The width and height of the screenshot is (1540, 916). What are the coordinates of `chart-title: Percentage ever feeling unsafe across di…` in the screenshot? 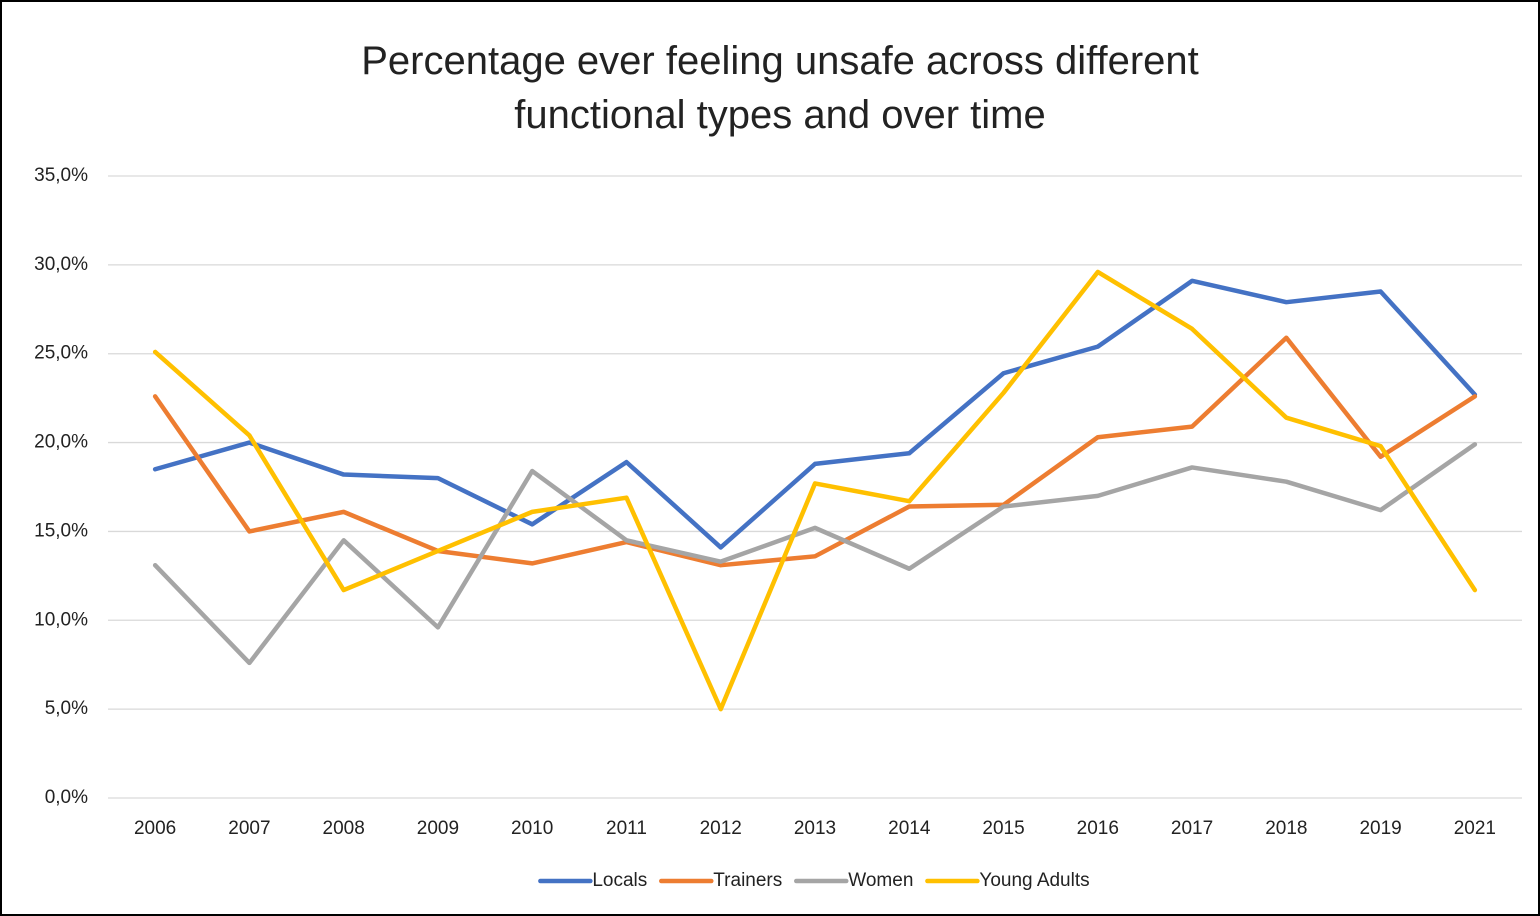 It's located at (780, 88).